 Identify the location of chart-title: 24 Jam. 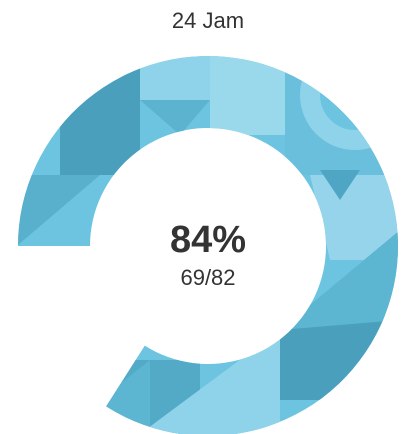
(208, 20).